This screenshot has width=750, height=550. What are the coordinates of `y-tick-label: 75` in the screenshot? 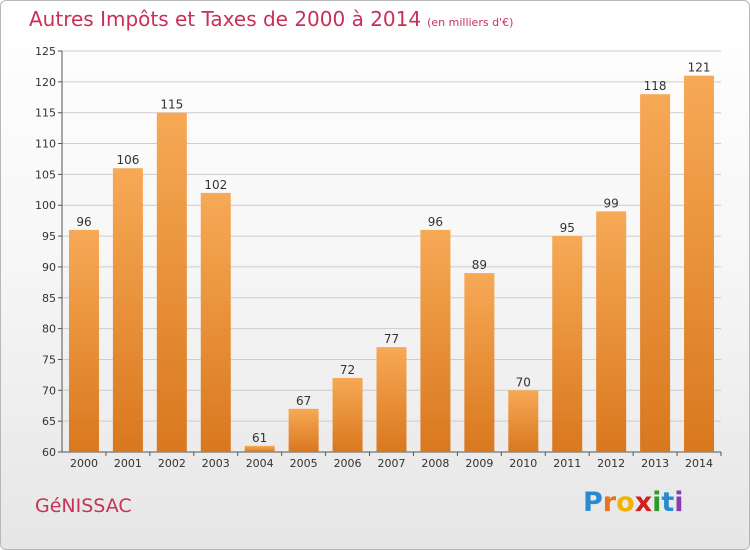 It's located at (49, 359).